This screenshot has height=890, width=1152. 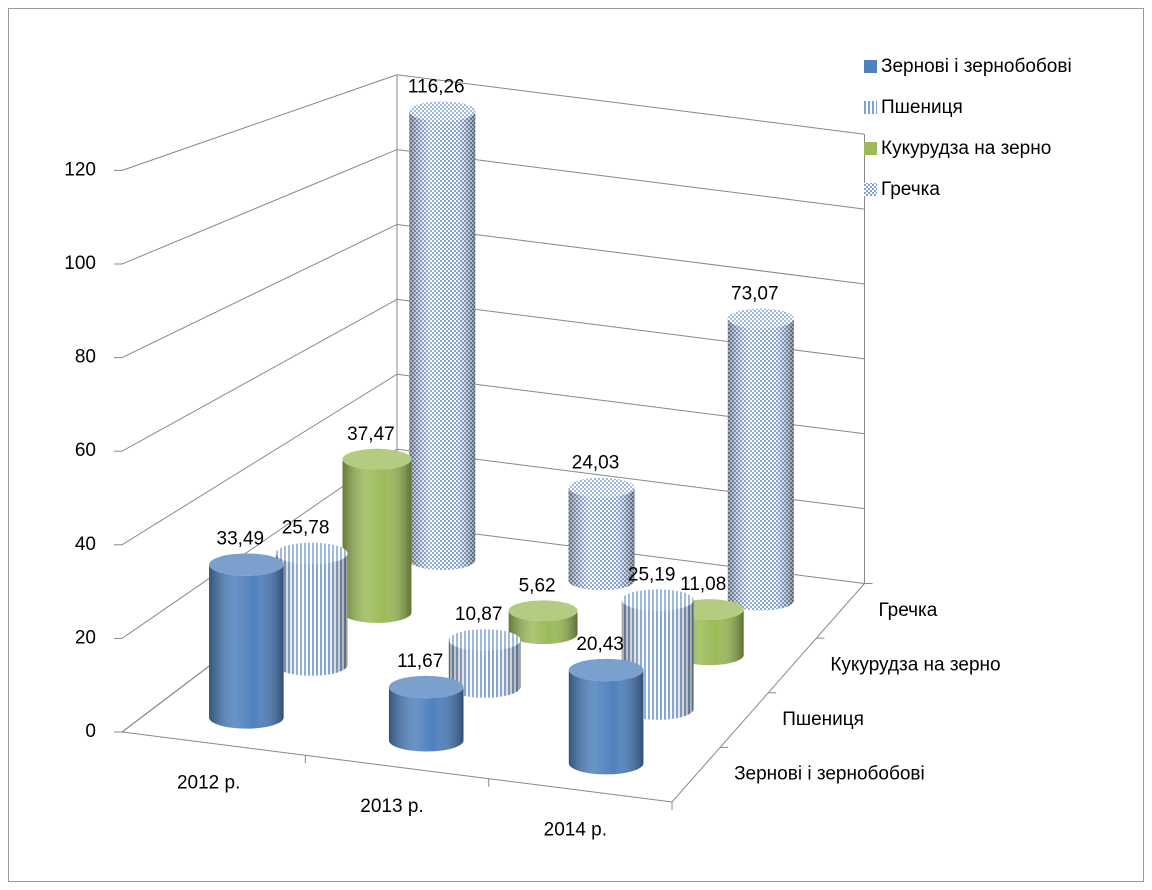 I want to click on value-label: 25,78, so click(x=306, y=528).